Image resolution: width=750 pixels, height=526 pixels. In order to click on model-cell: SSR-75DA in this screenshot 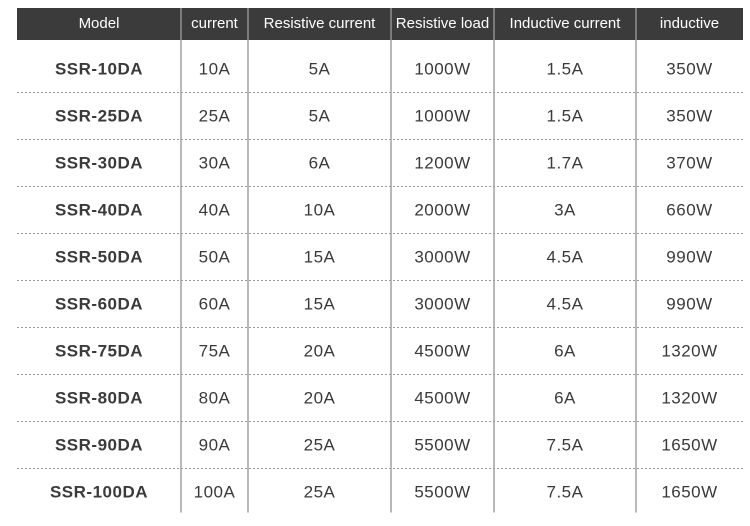, I will do `click(99, 350)`.